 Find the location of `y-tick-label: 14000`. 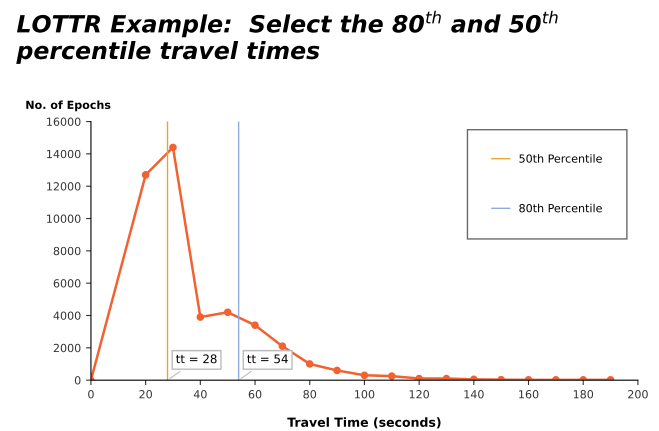

y-tick-label: 14000 is located at coordinates (63, 154).